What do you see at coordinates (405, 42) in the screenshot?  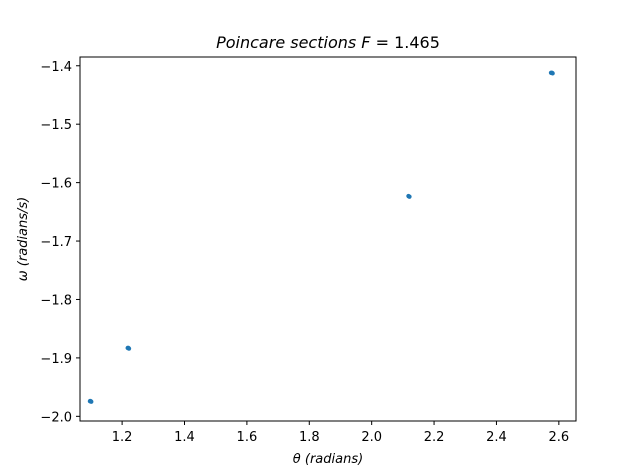 I see `chart-title-rest: = 1.465` at bounding box center [405, 42].